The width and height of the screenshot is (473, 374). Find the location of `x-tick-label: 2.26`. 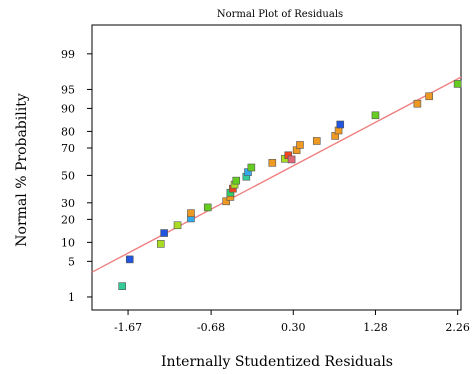

x-tick-label: 2.26 is located at coordinates (457, 327).